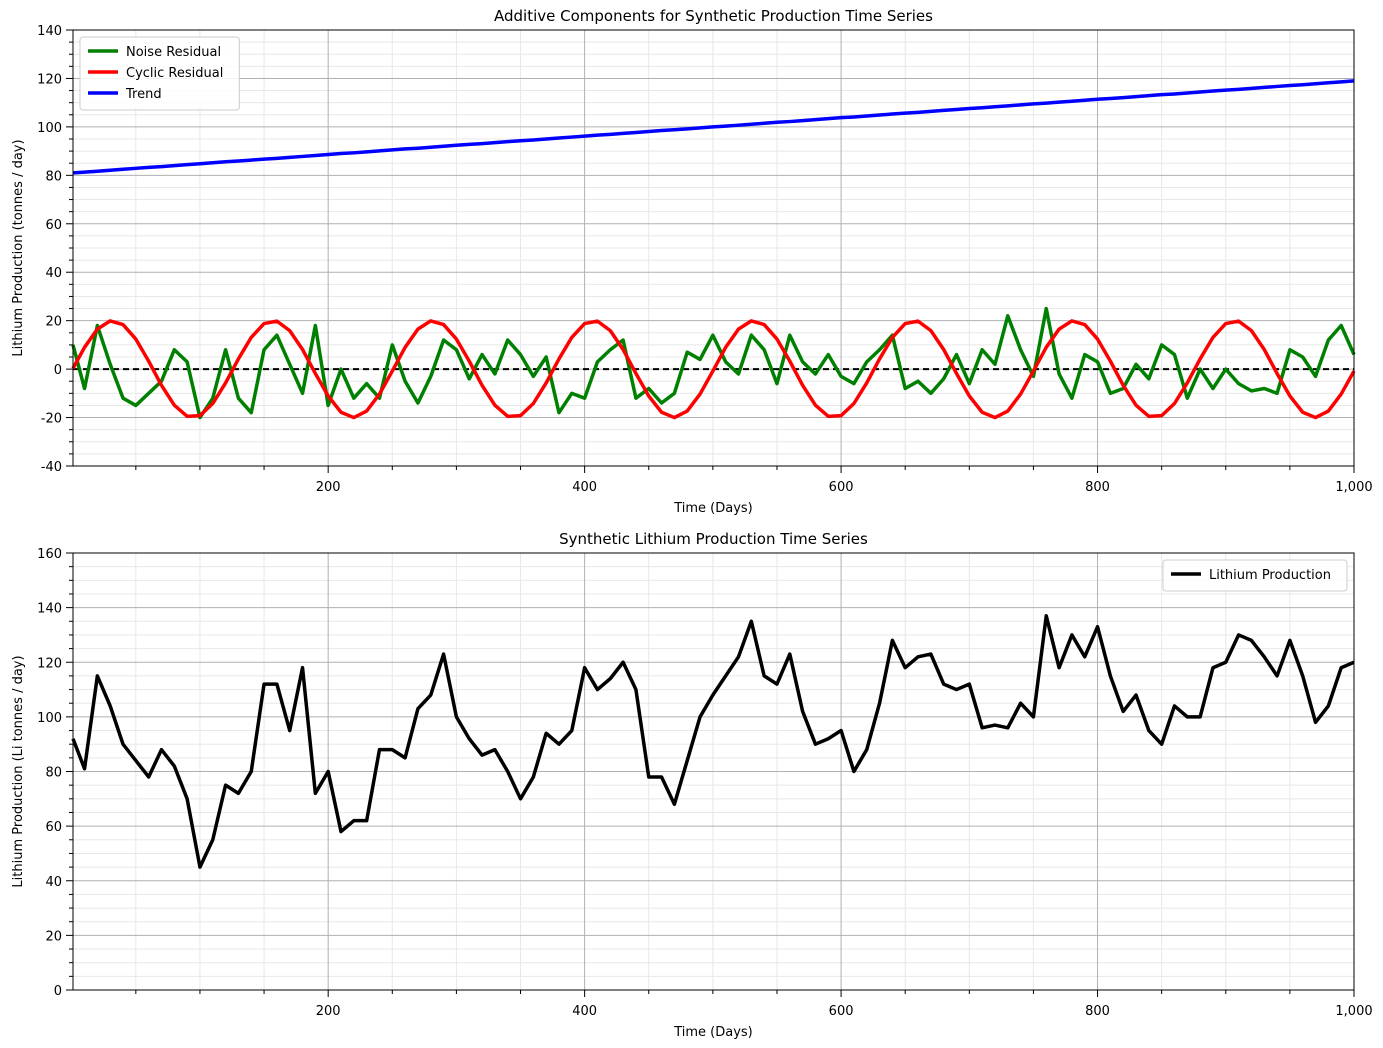 The height and width of the screenshot is (1048, 1383). What do you see at coordinates (713, 539) in the screenshot?
I see `chart-title: Synthetic Lithium Production Time Series` at bounding box center [713, 539].